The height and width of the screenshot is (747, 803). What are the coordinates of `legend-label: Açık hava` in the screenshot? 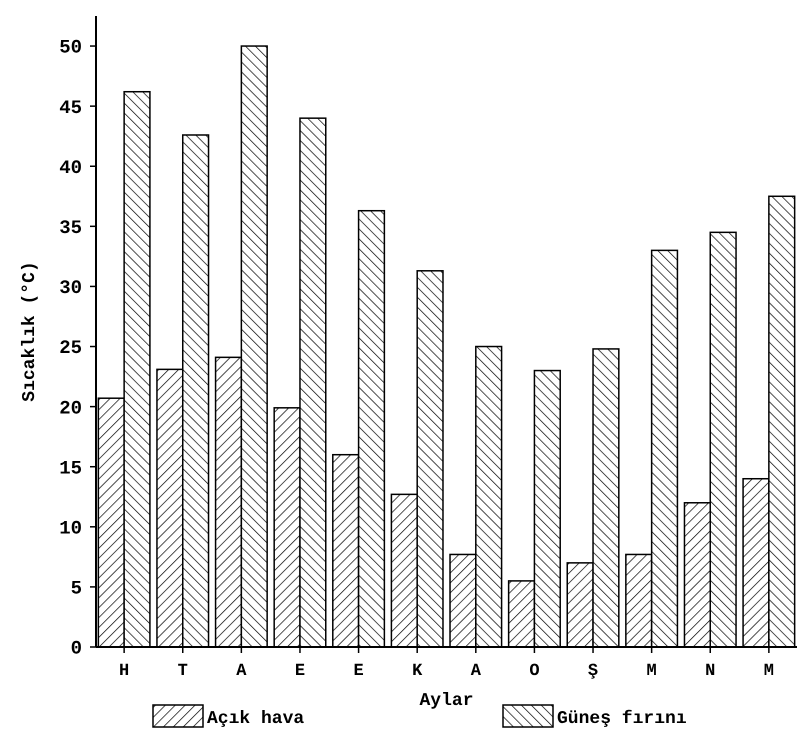 It's located at (255, 719).